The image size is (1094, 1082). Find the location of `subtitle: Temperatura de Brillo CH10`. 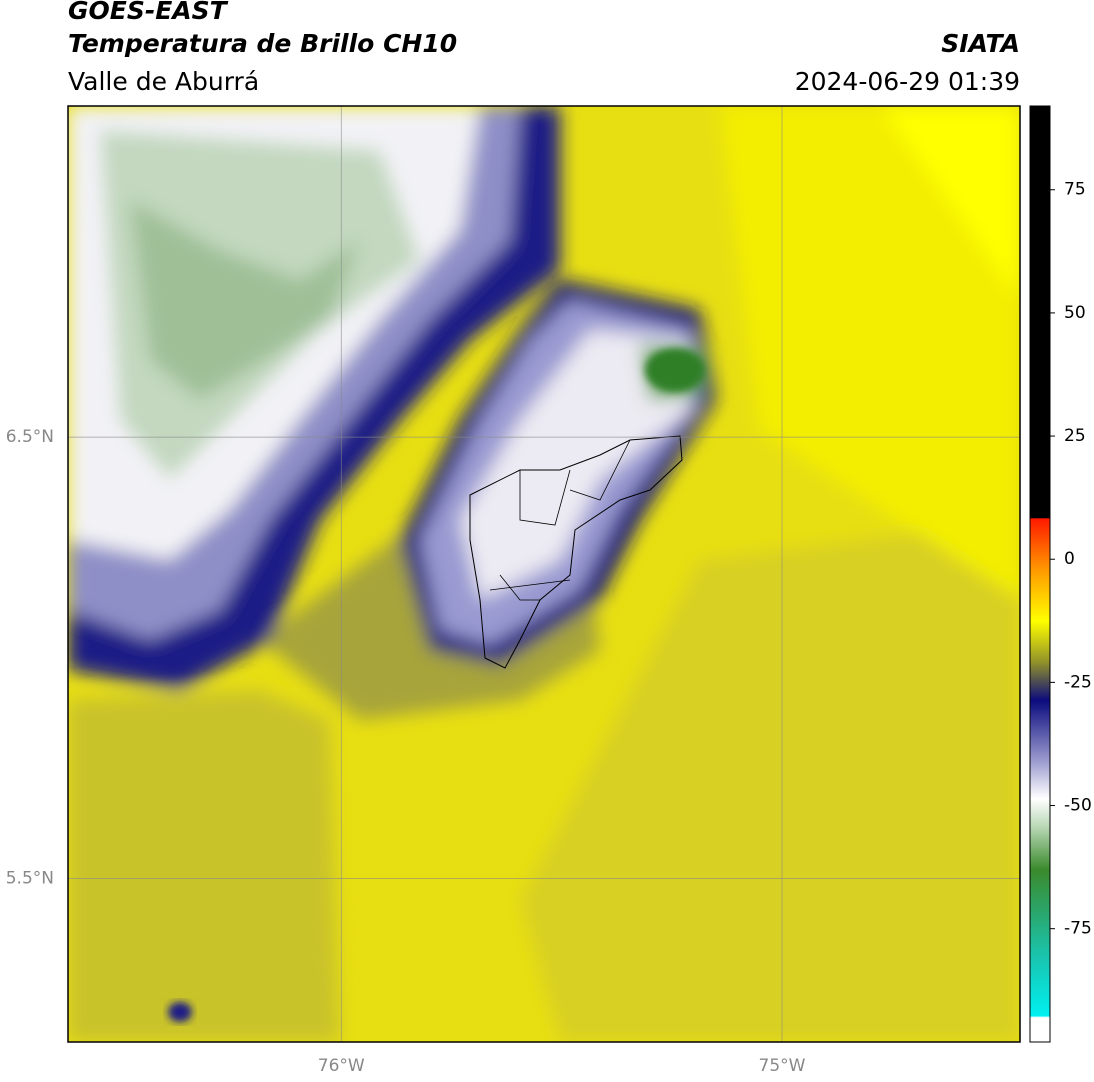

subtitle: Temperatura de Brillo CH10 is located at coordinates (262, 43).